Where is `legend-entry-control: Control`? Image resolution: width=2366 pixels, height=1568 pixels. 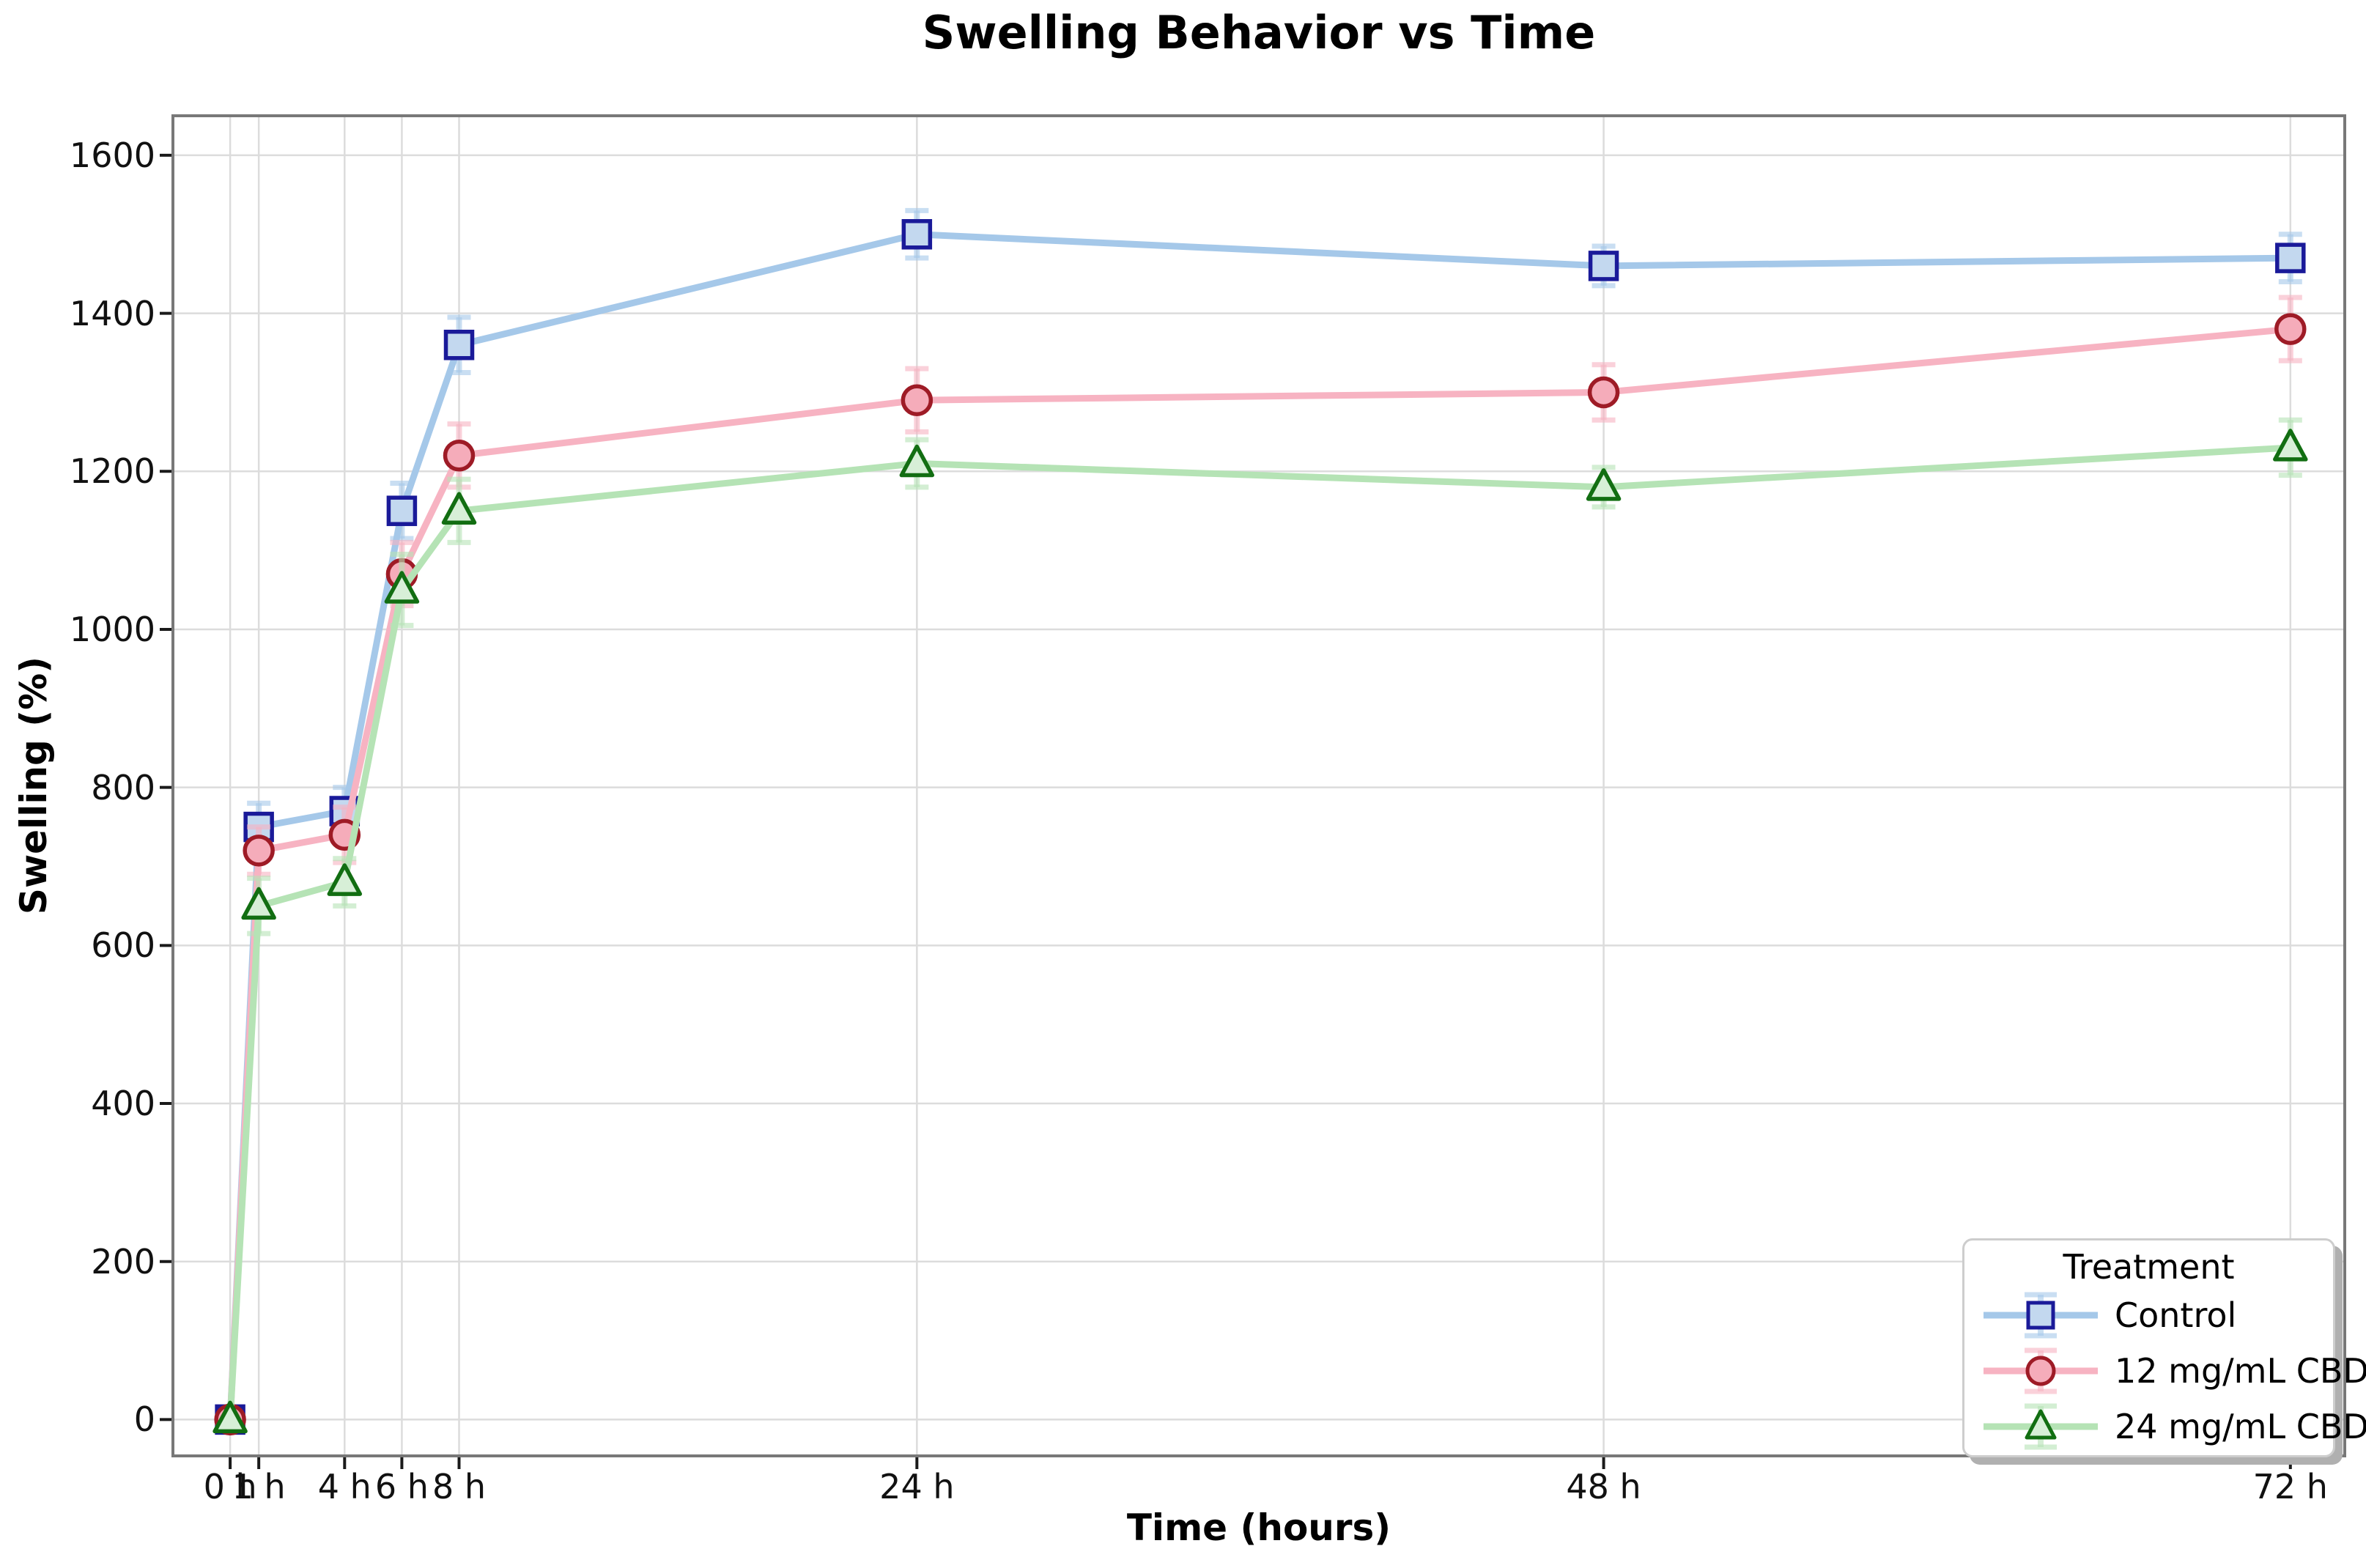 legend-entry-control: Control is located at coordinates (2148, 1315).